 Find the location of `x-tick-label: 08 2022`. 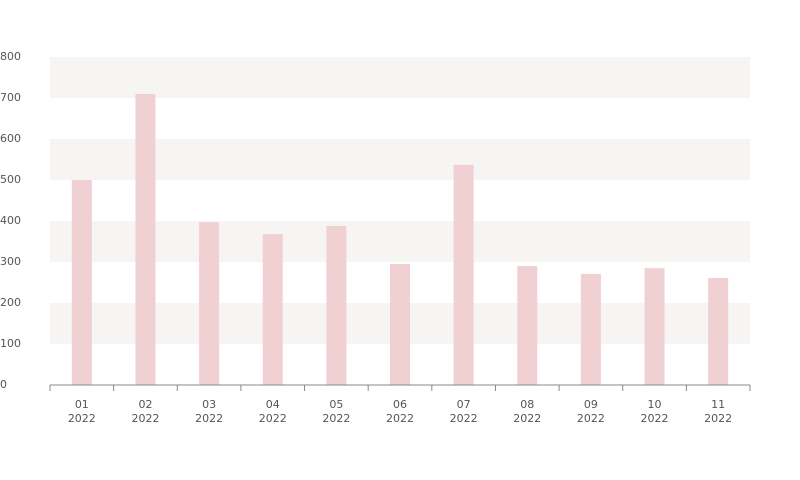

x-tick-label: 08 2022 is located at coordinates (527, 411).